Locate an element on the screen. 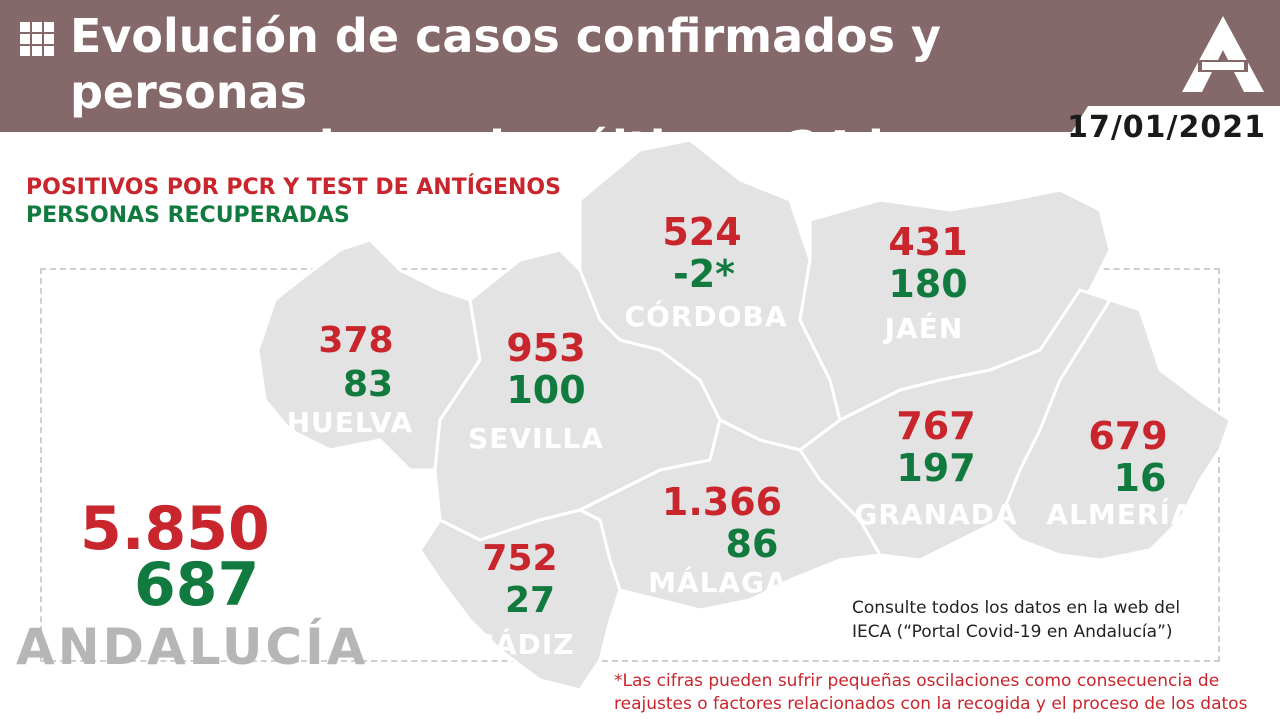 The width and height of the screenshot is (1280, 719). cordoba-positives: 524 is located at coordinates (702, 232).